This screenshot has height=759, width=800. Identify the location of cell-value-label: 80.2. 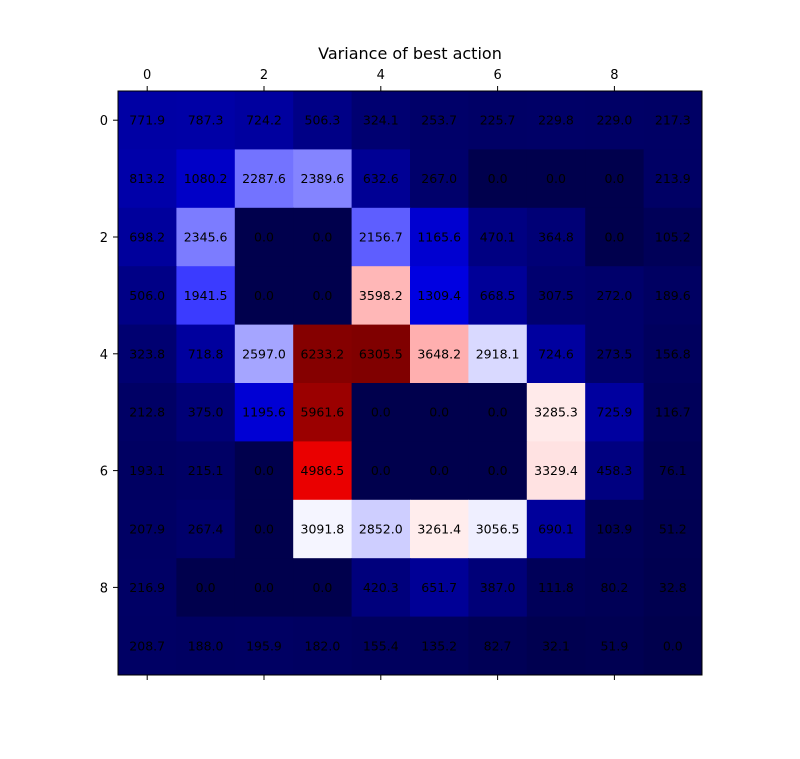
(614, 587).